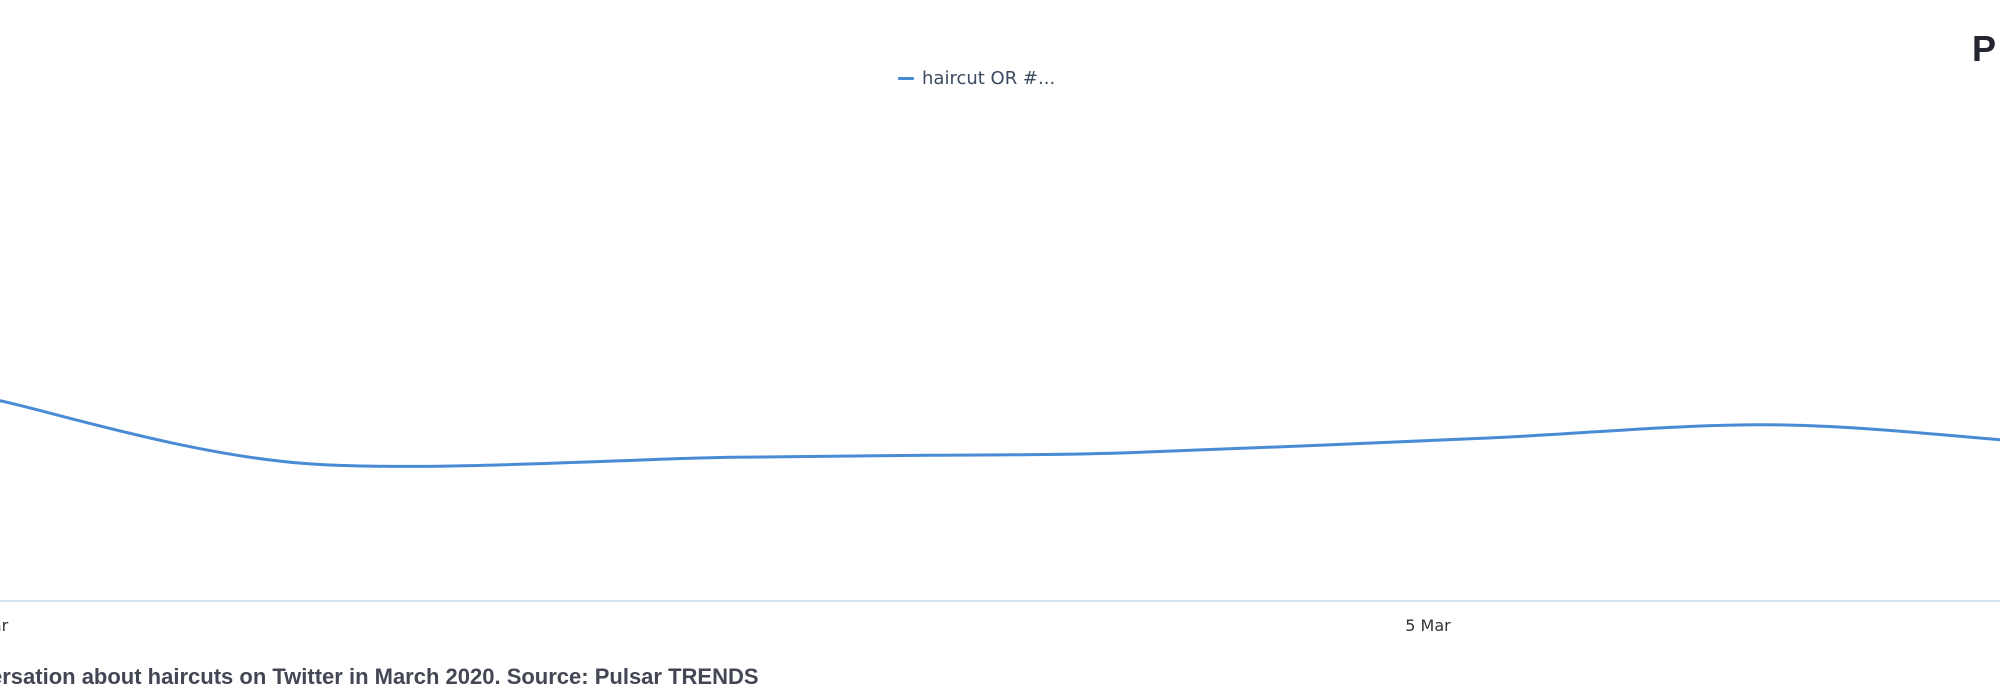  I want to click on legend-swatch, so click(906, 78).